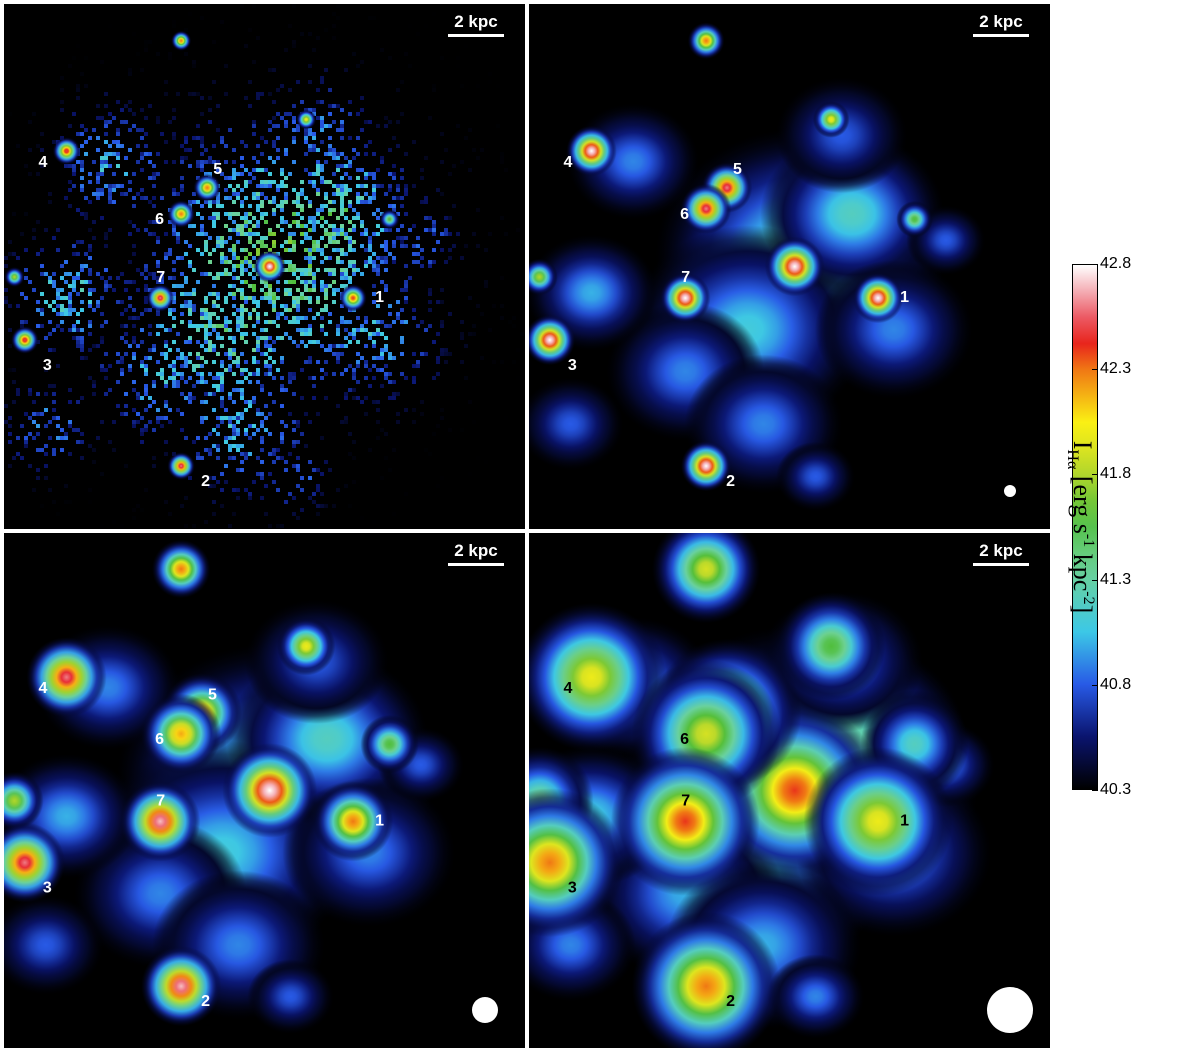 The height and width of the screenshot is (1051, 1182). I want to click on scale-bar: 2 kpc, so click(476, 24).